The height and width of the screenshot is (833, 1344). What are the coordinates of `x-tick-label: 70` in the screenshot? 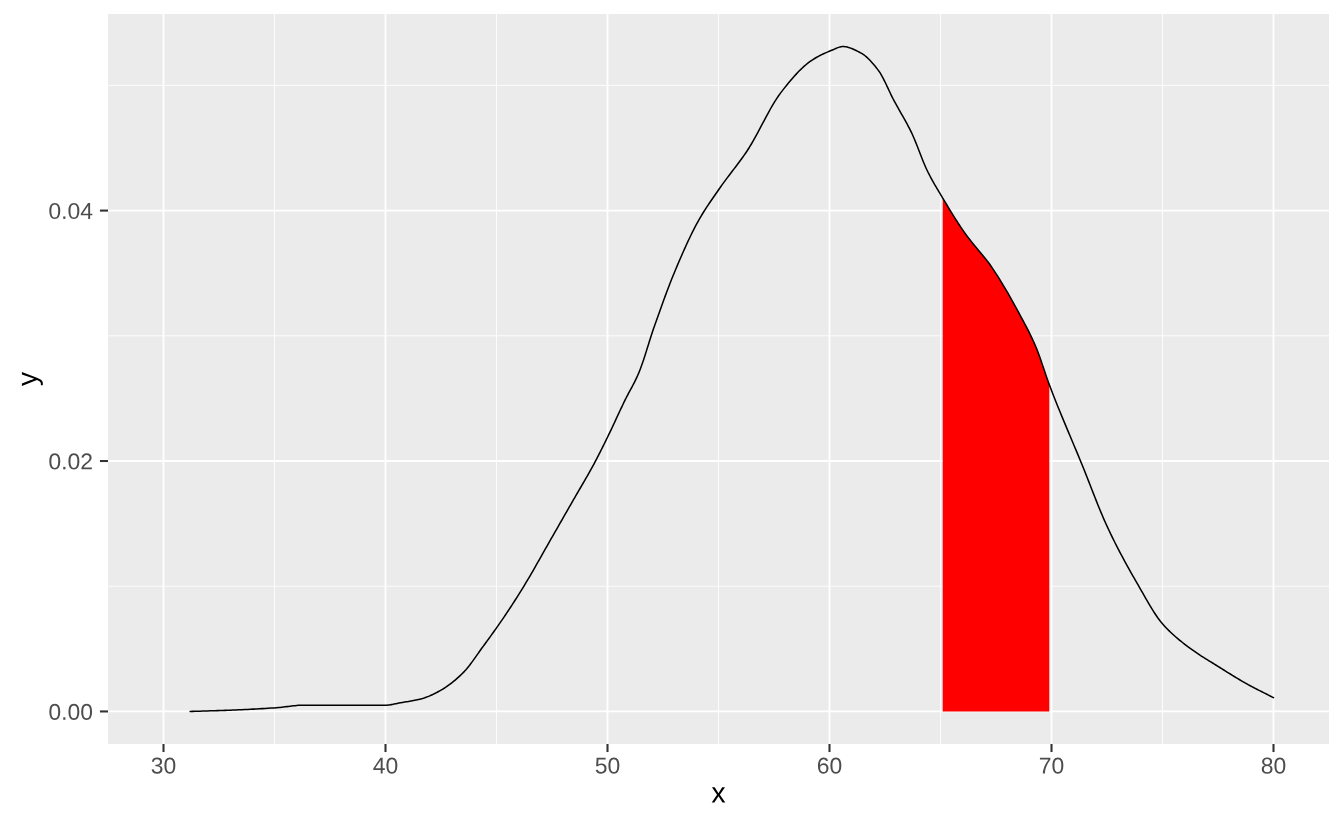 It's located at (1051, 765).